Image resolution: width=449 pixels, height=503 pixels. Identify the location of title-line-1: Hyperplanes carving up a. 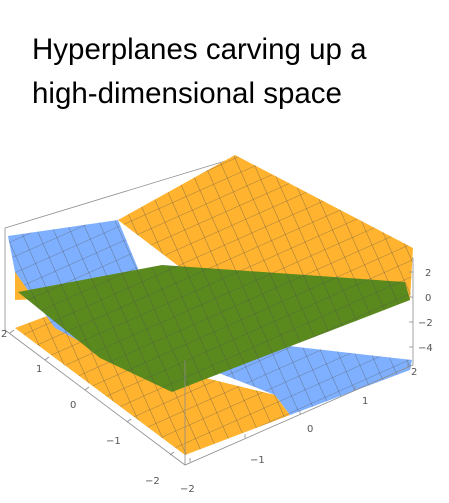
(199, 49).